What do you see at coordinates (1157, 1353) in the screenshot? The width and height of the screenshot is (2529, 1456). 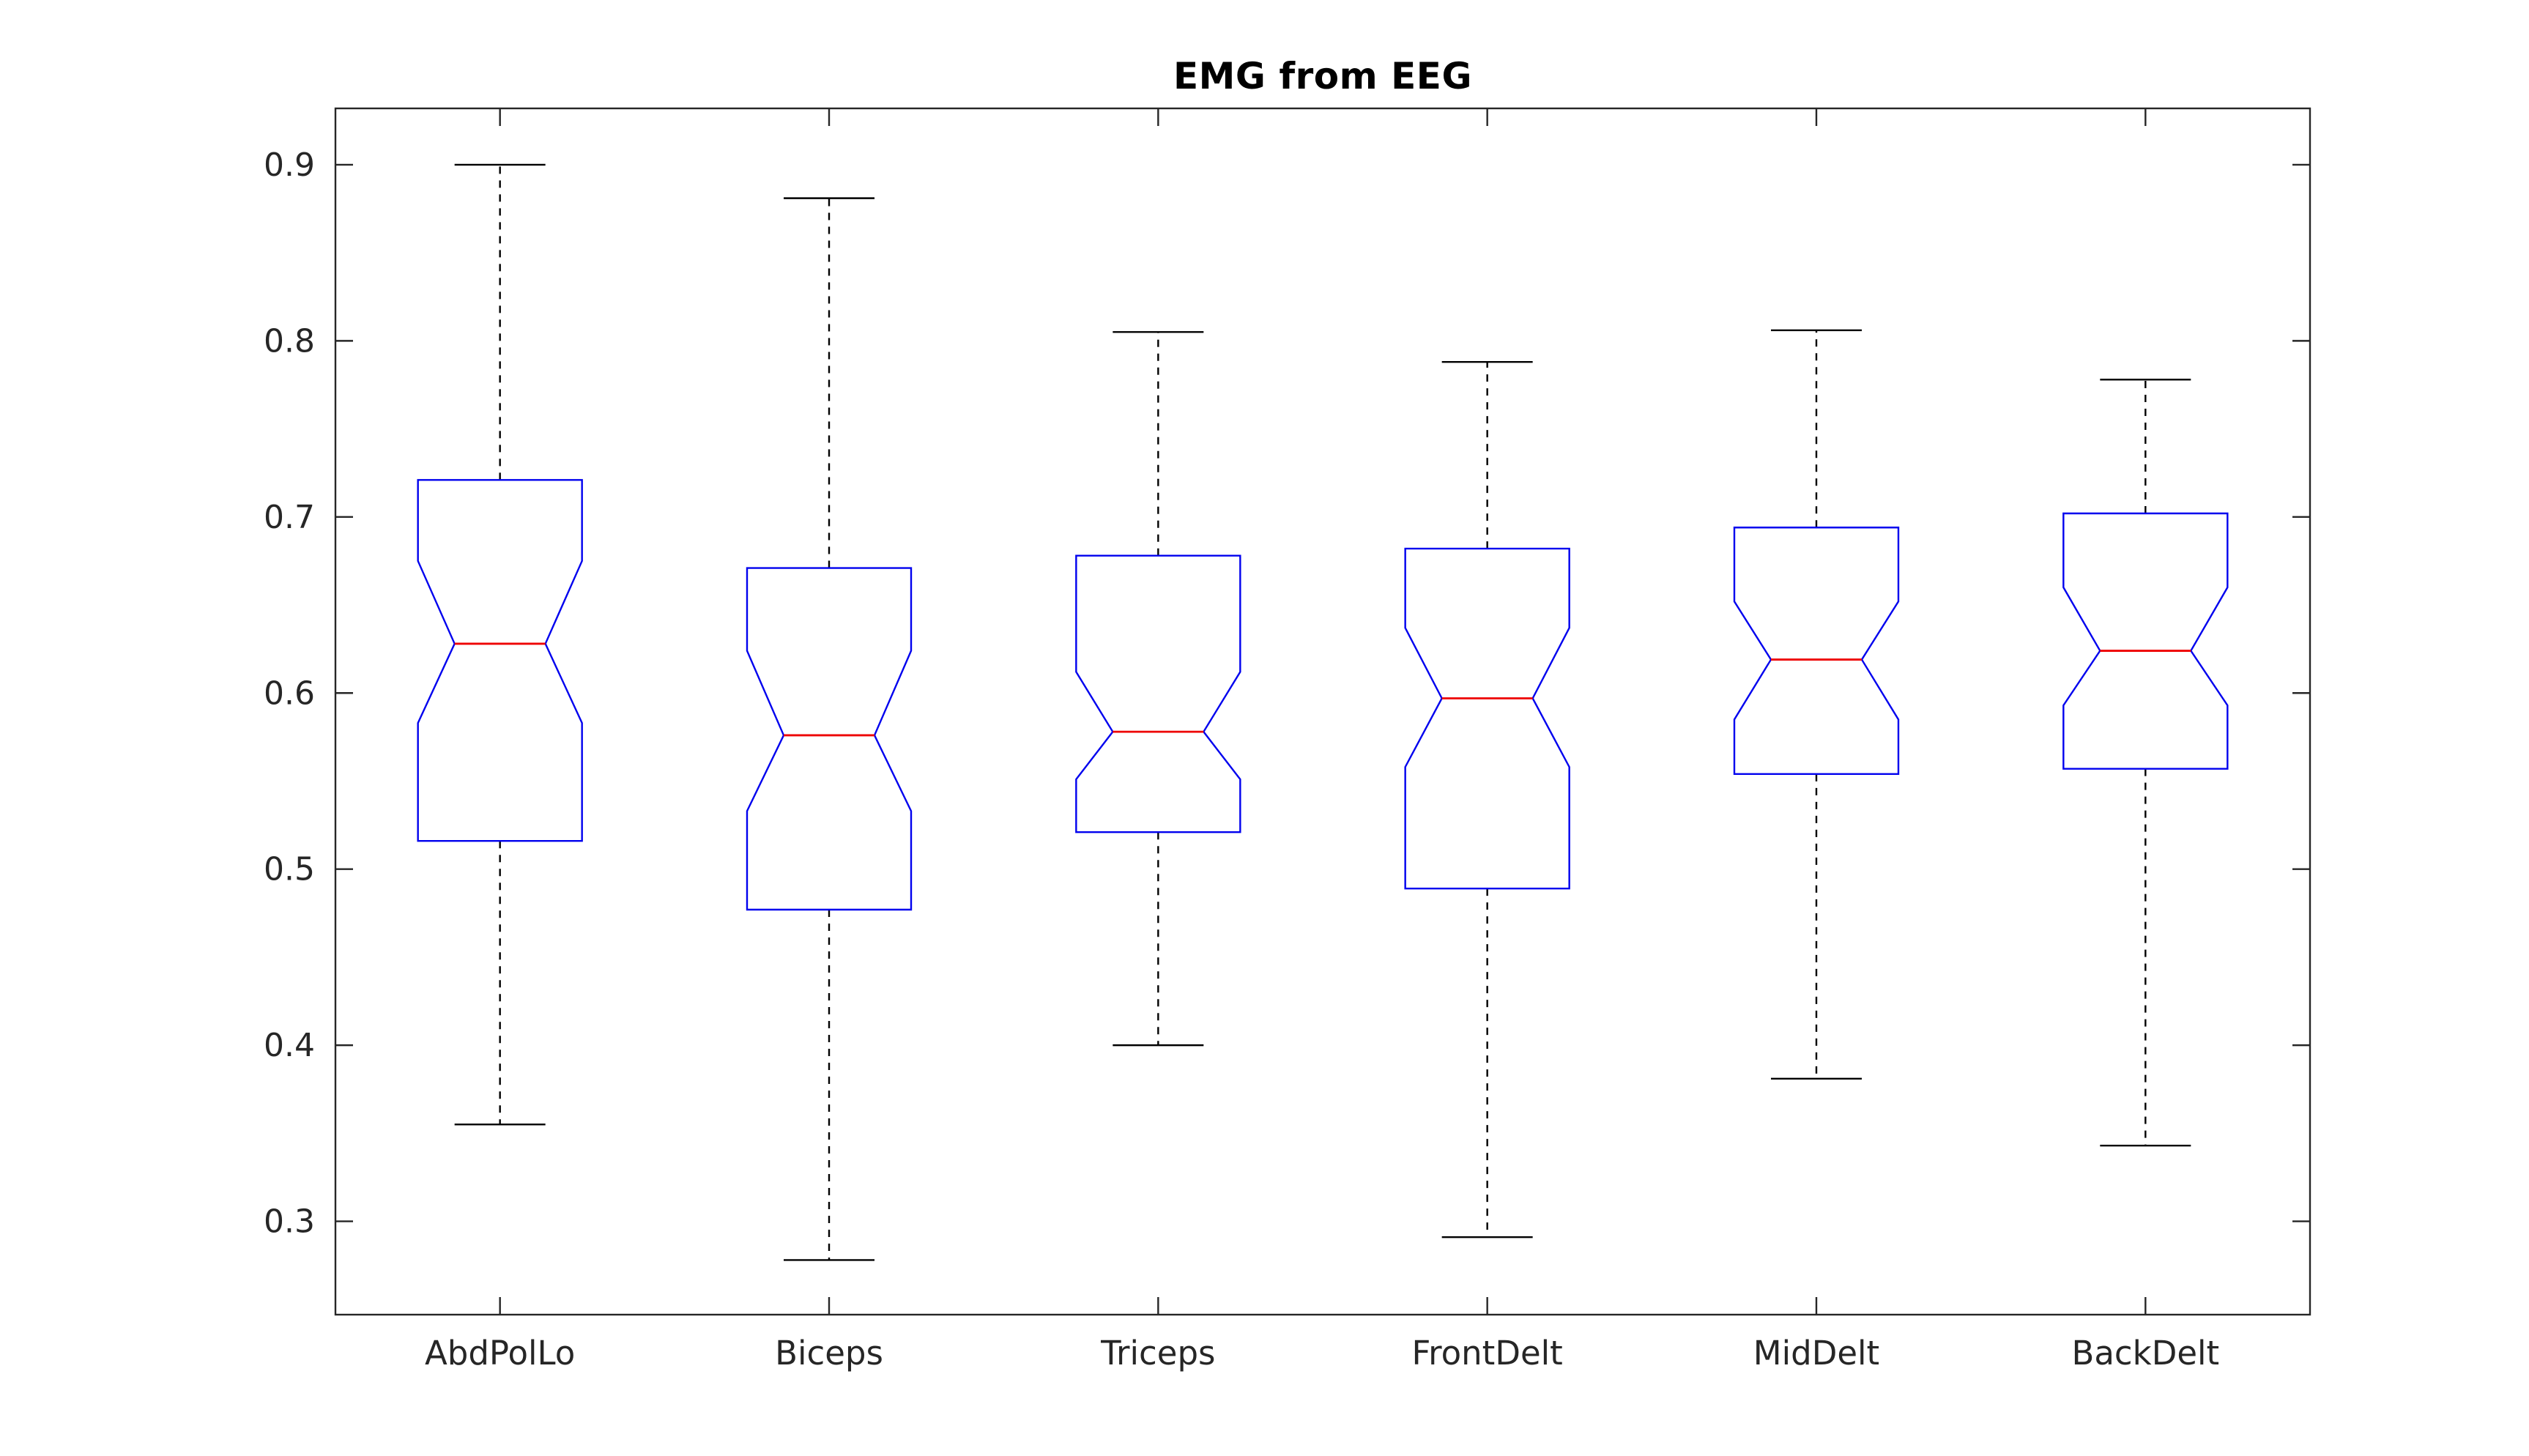 I see `x-tick-label: Triceps` at bounding box center [1157, 1353].